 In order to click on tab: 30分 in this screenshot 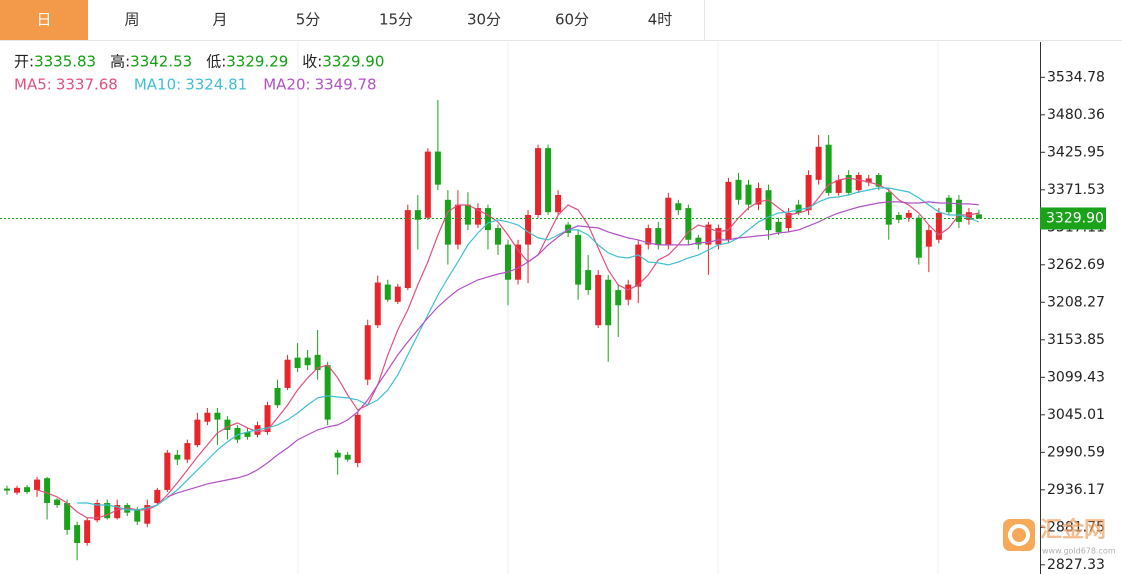, I will do `click(484, 20)`.